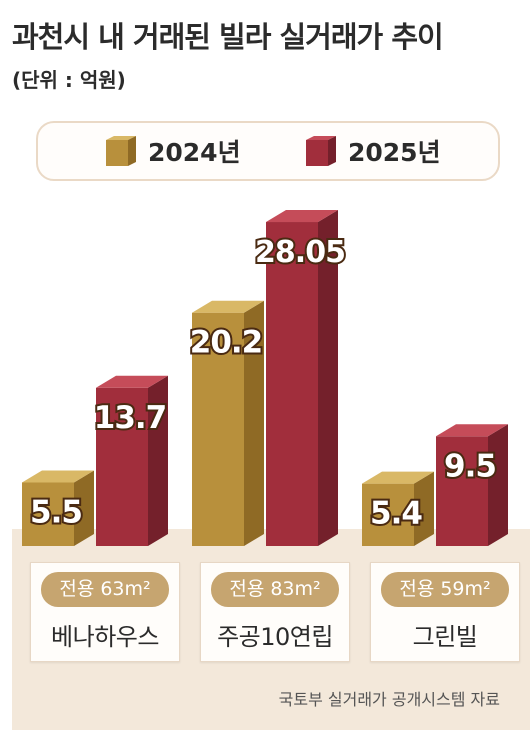 This screenshot has height=730, width=530. I want to click on source-note: 국토부 실거래가 공개시스템 자료, so click(389, 699).